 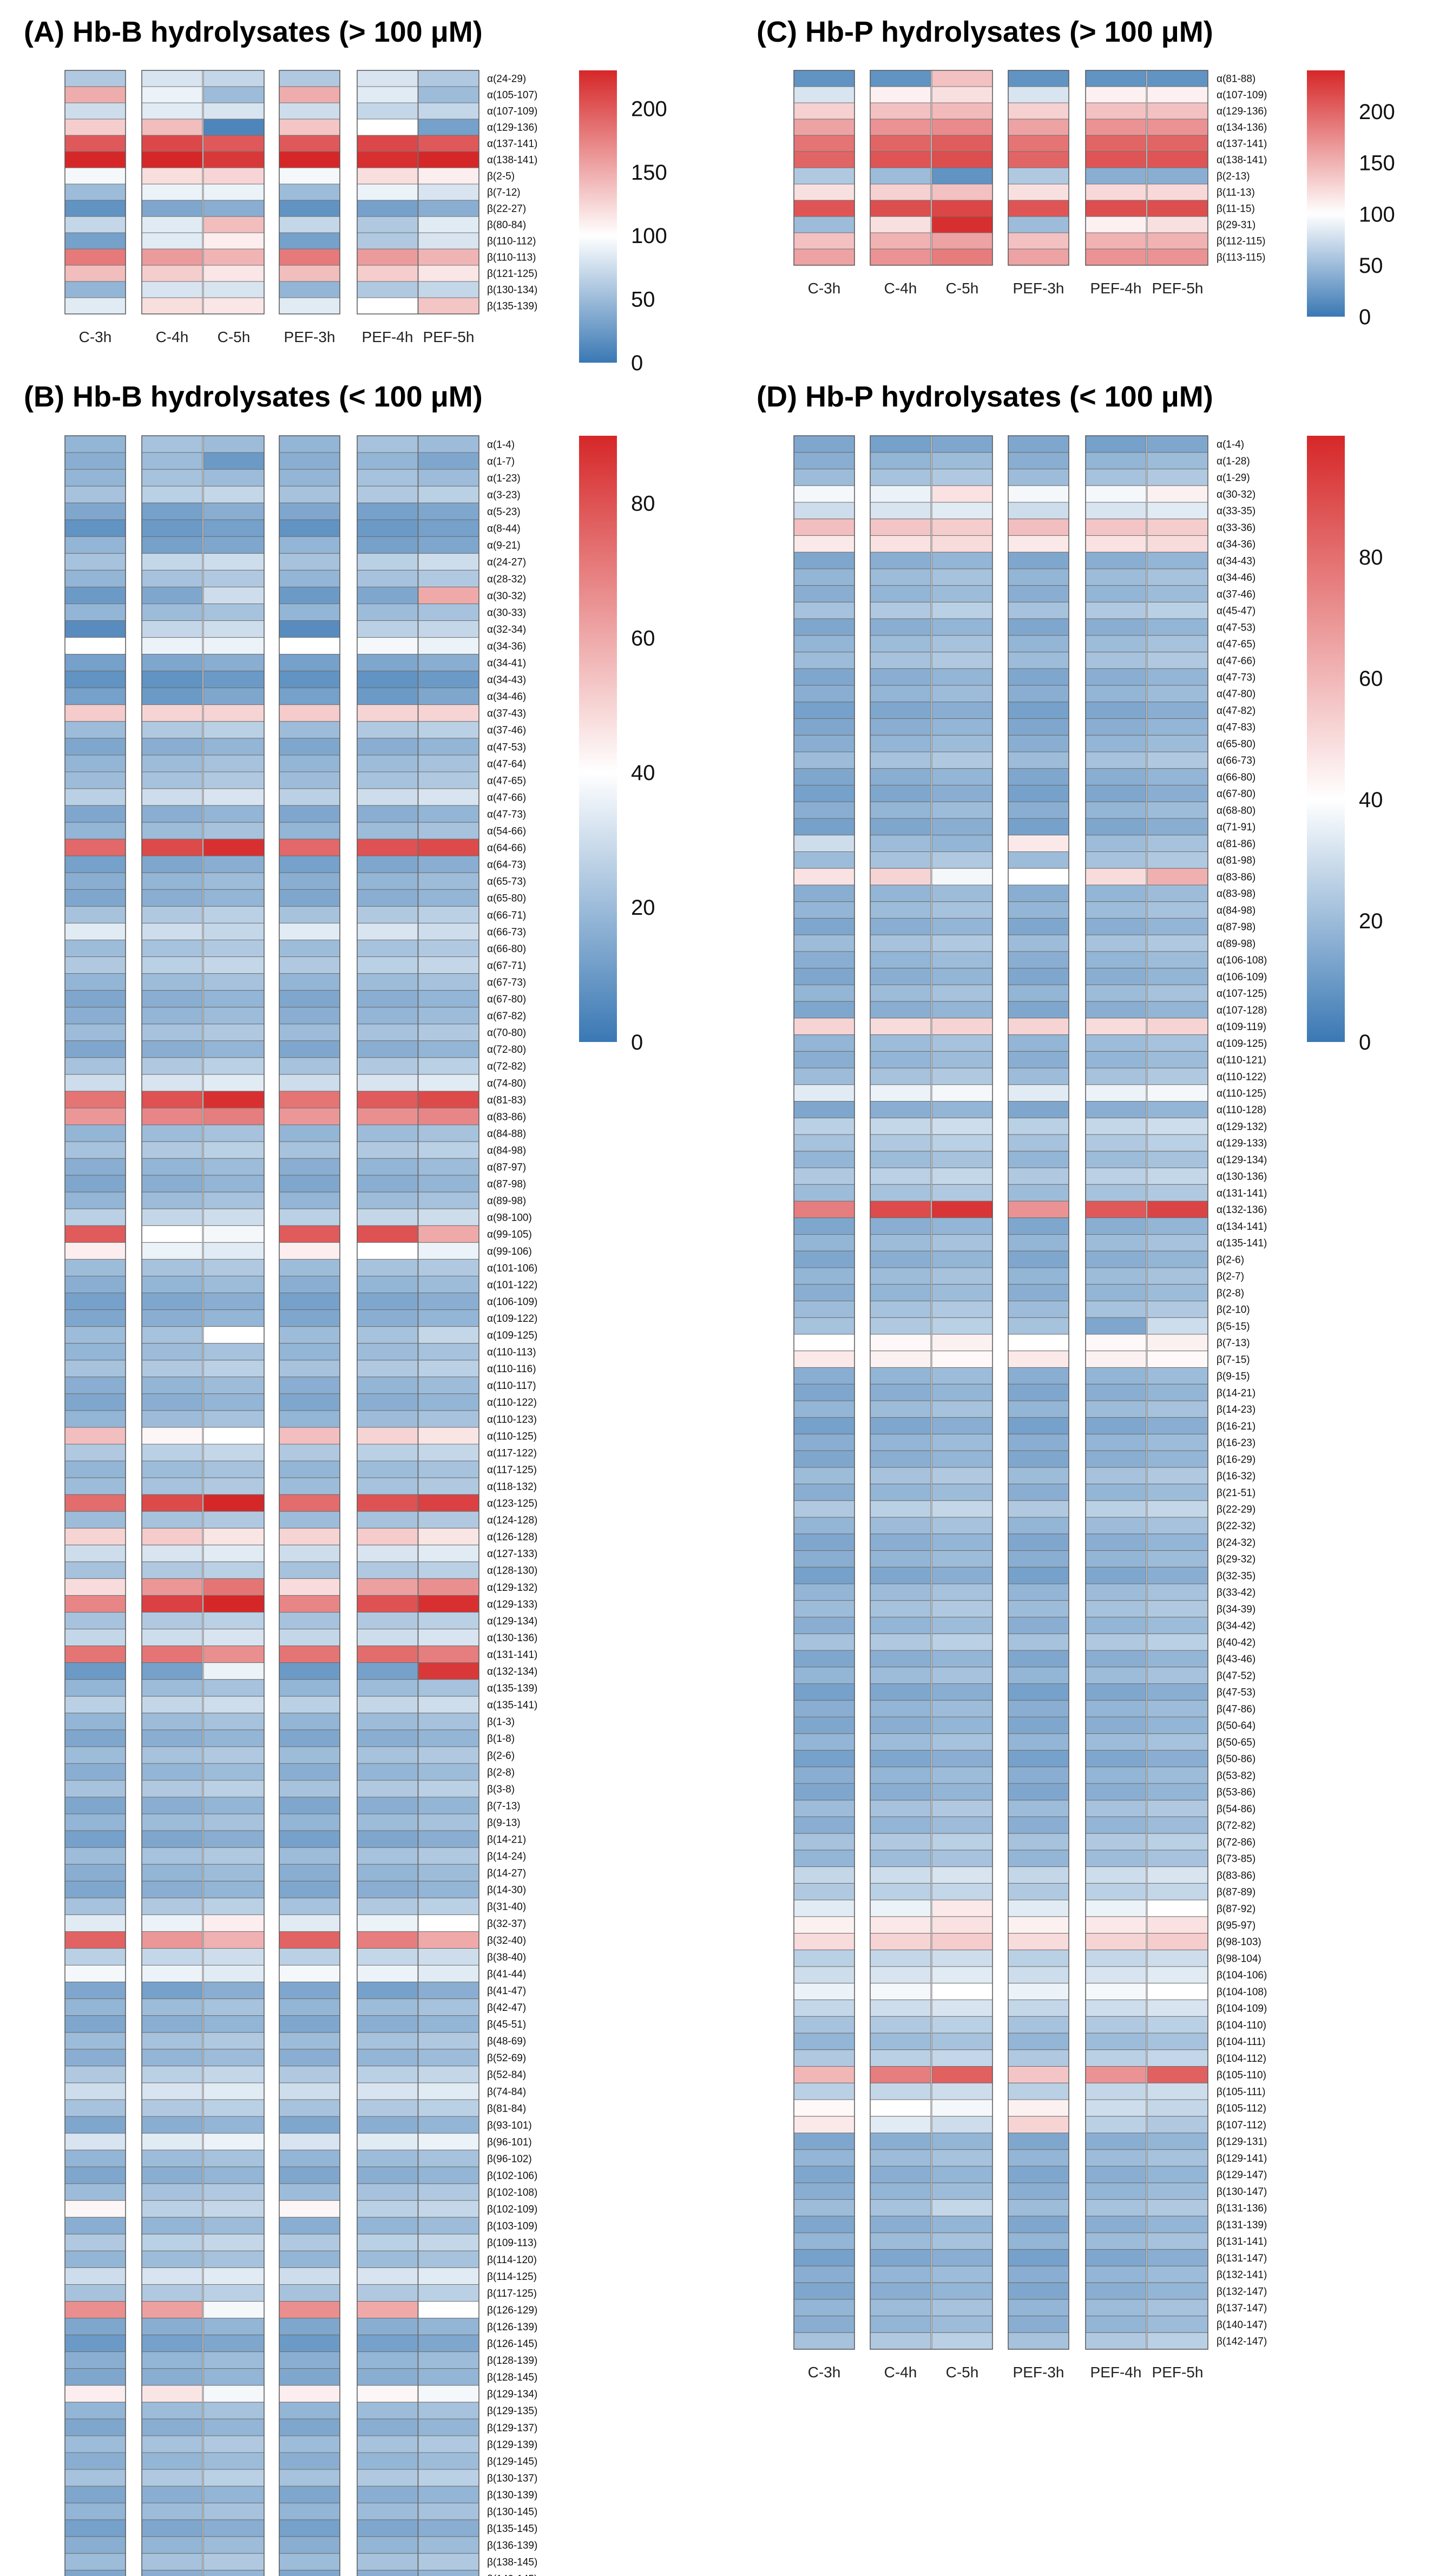 What do you see at coordinates (1233, 1311) in the screenshot?
I see `row-label: β(2-10)` at bounding box center [1233, 1311].